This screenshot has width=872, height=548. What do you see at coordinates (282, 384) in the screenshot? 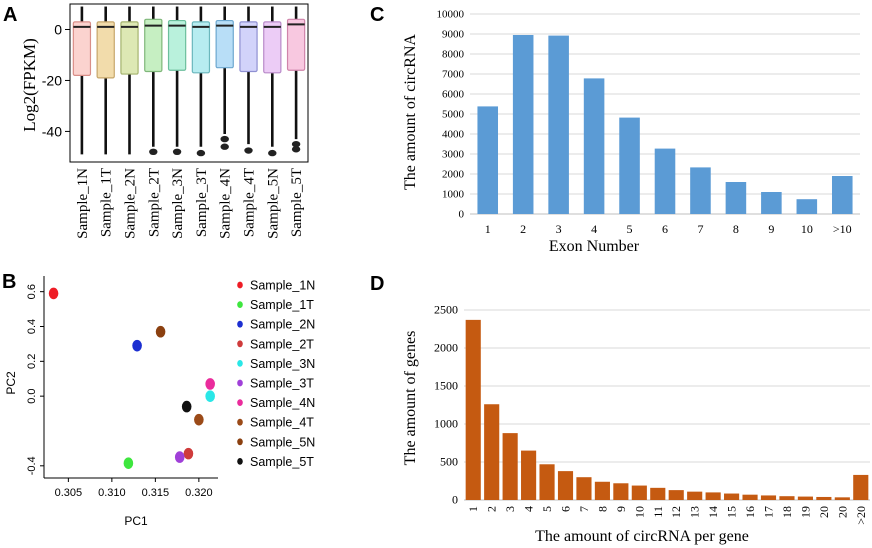
I see `panel-b-legend-label: Sample_3T` at bounding box center [282, 384].